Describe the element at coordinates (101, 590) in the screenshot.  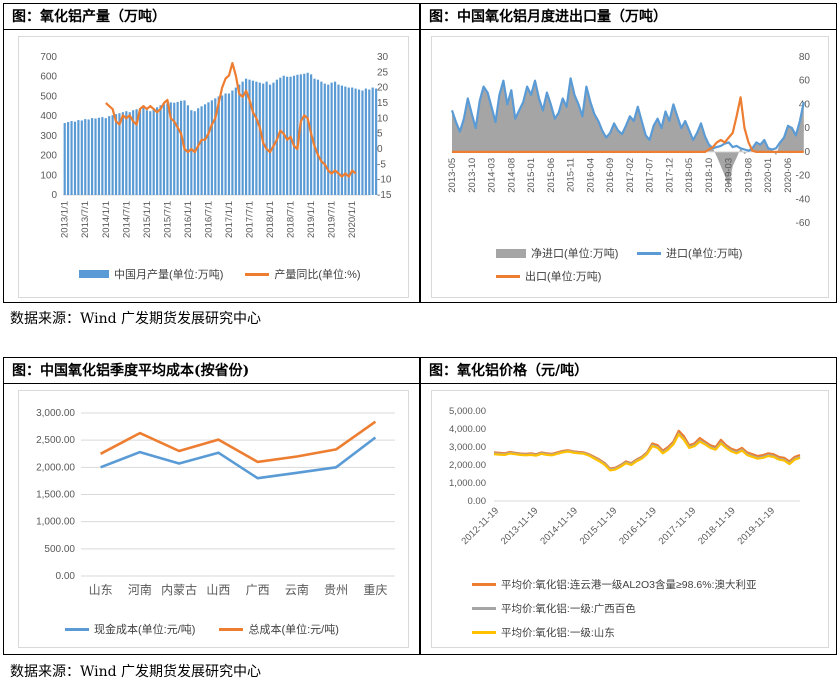
I see `x-category-label: 山东` at that location.